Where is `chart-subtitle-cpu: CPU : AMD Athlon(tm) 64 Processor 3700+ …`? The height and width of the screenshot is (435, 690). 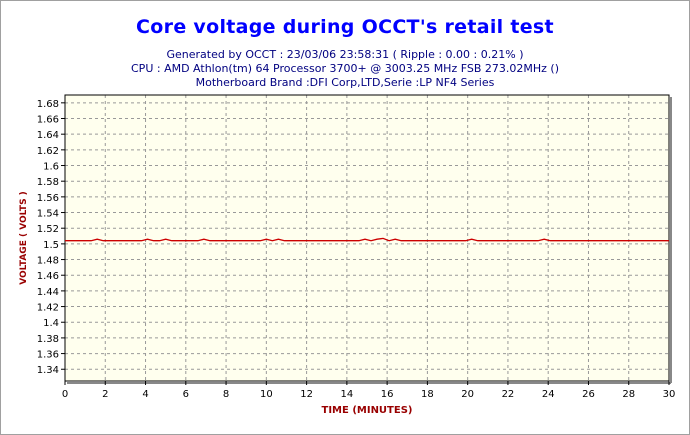 chart-subtitle-cpu: CPU : AMD Athlon(tm) 64 Processor 3700+ … is located at coordinates (345, 68).